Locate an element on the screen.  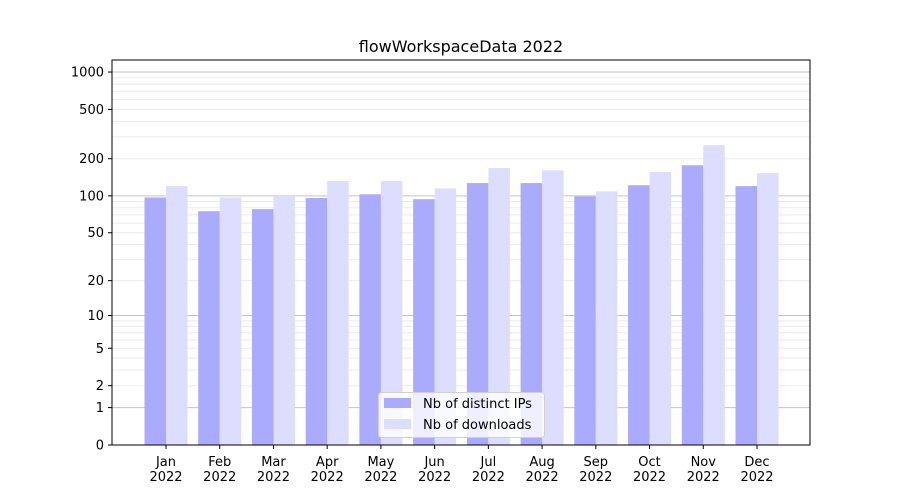
y-tick-label: 1000 is located at coordinates (87, 73).